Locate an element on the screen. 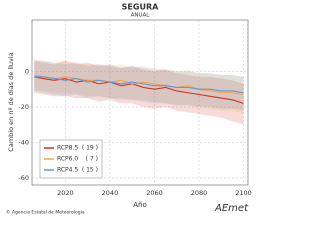 This screenshot has width=320, height=240. y-tick-label: -40 is located at coordinates (23, 142).